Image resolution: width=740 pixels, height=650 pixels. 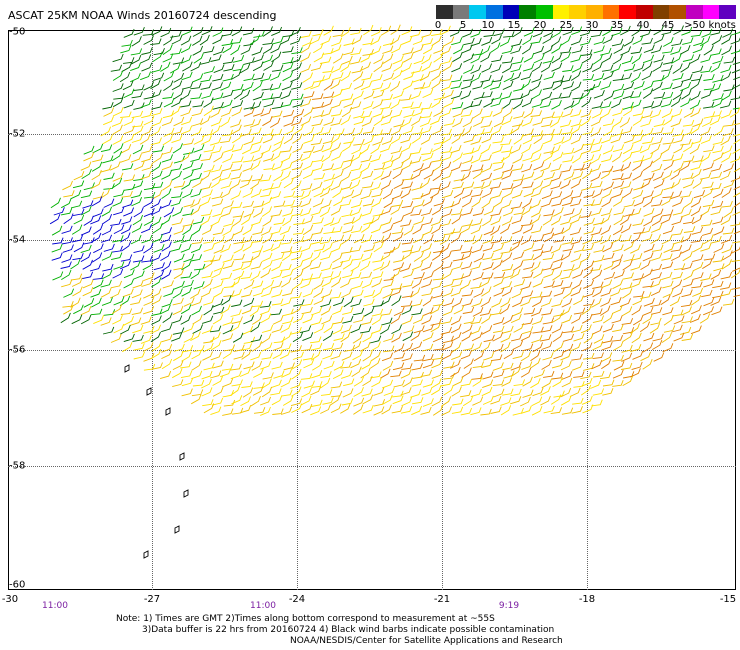 What do you see at coordinates (540, 25) in the screenshot?
I see `colorbar-tick: 20` at bounding box center [540, 25].